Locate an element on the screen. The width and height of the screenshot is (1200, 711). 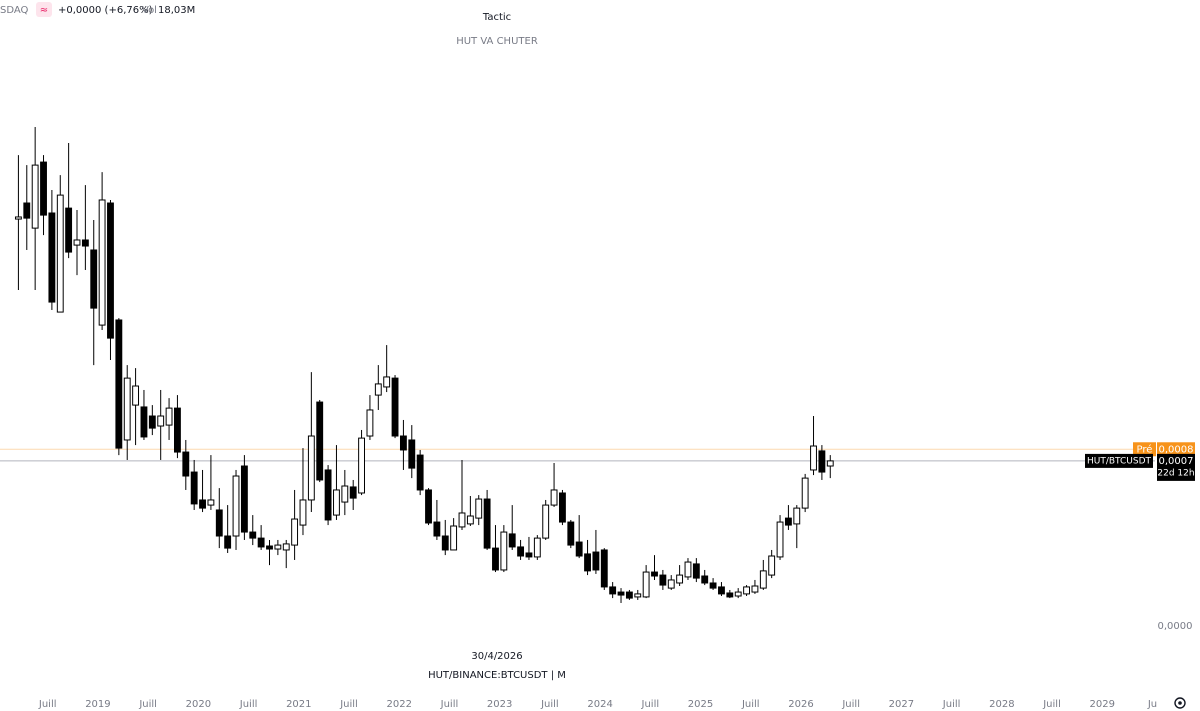
icon: ≈ is located at coordinates (44, 10).